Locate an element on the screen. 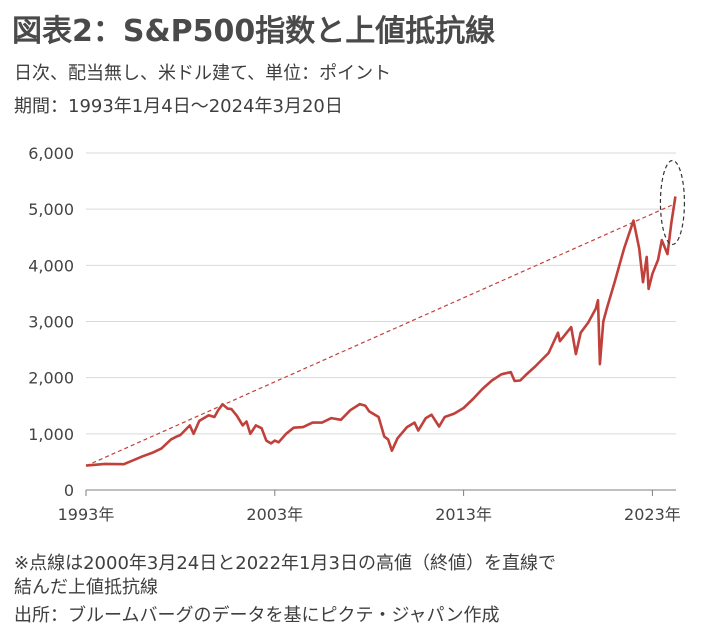 This screenshot has height=642, width=702. y-tick-label: 6,000 is located at coordinates (51, 153).